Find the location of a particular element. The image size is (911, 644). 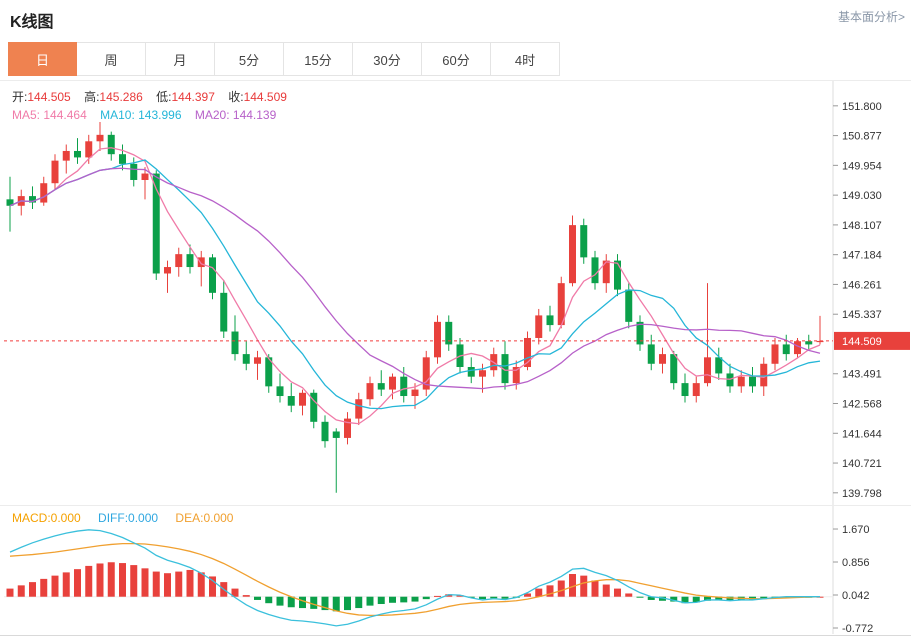

svg-text: 143.491 is located at coordinates (862, 375).